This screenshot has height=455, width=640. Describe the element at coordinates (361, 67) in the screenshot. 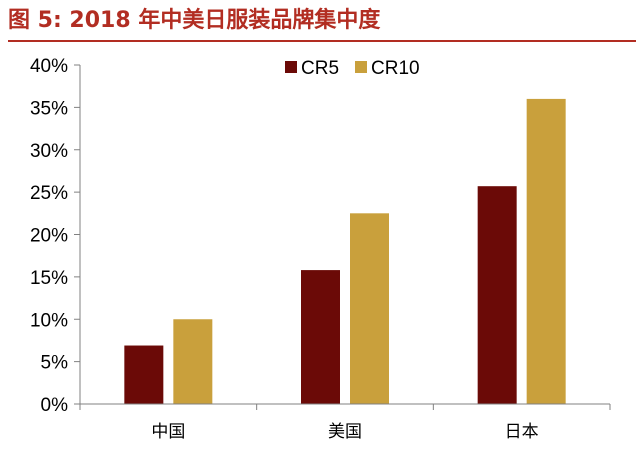

I see `legend-swatch-cr10` at that location.